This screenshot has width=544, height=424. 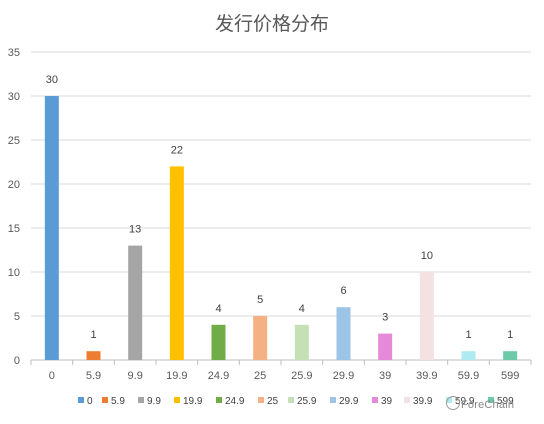 What do you see at coordinates (465, 401) in the screenshot?
I see `legend-label: 59.9` at bounding box center [465, 401].